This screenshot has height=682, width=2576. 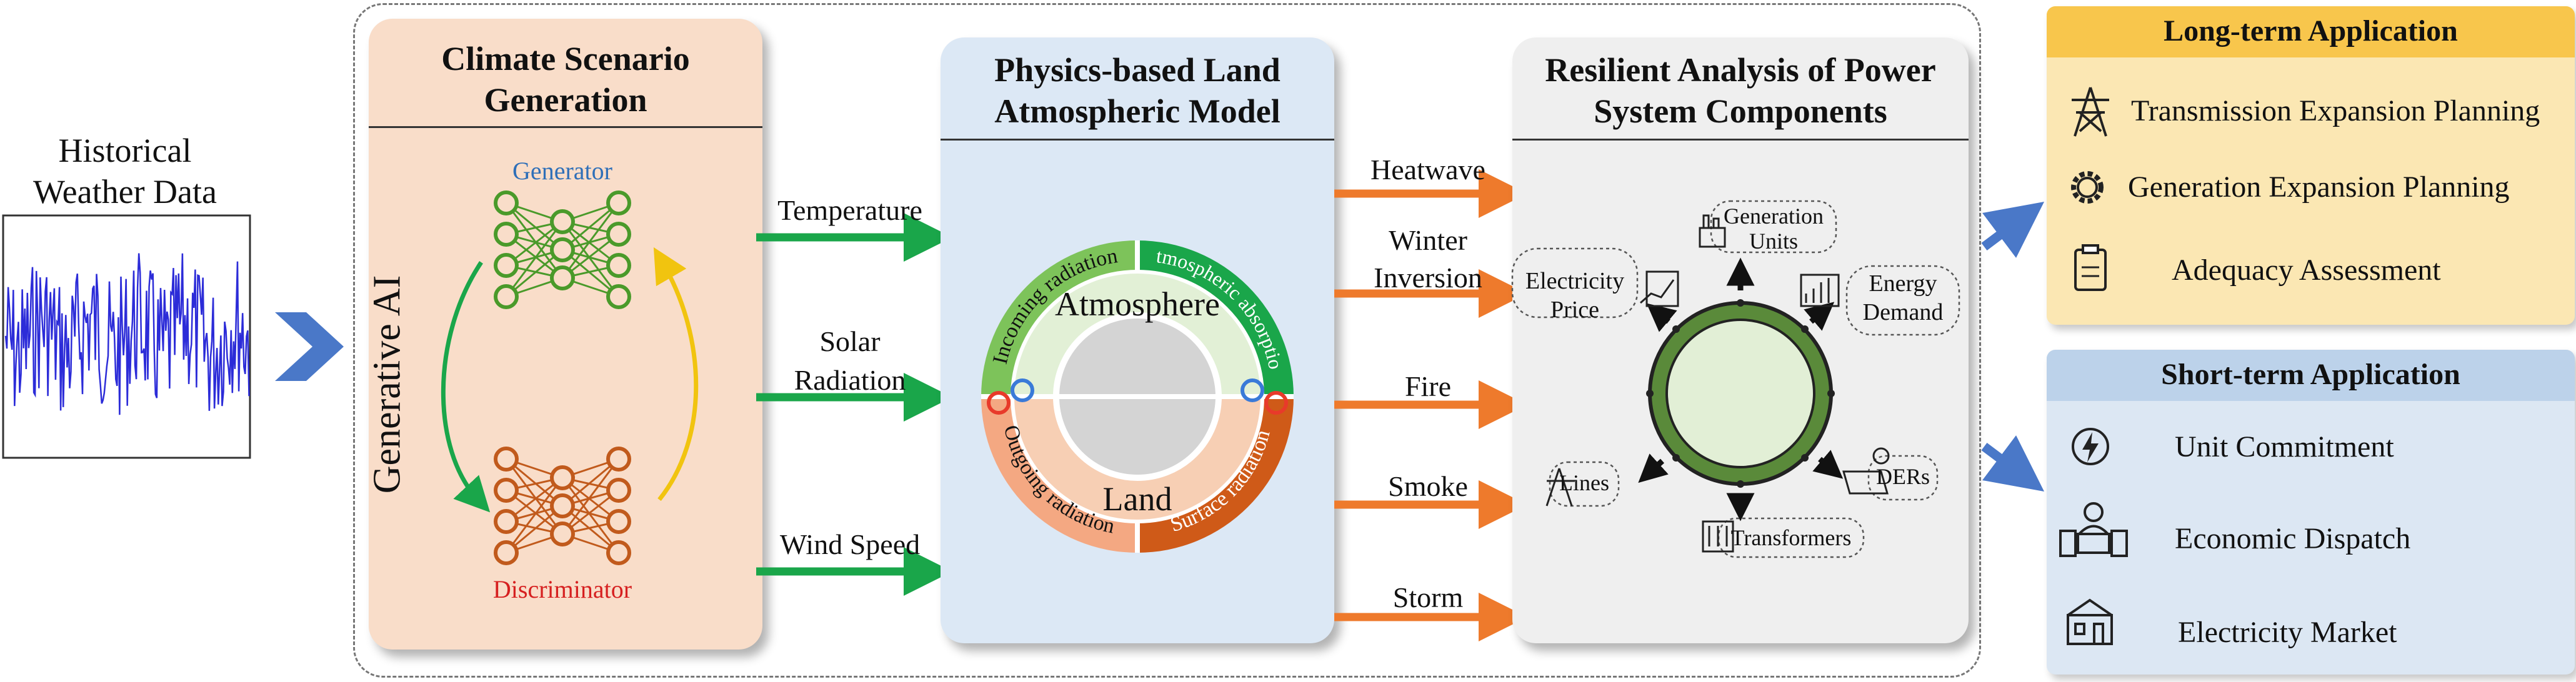 What do you see at coordinates (1137, 70) in the screenshot?
I see `physics-title-line1: Physics-based Land` at bounding box center [1137, 70].